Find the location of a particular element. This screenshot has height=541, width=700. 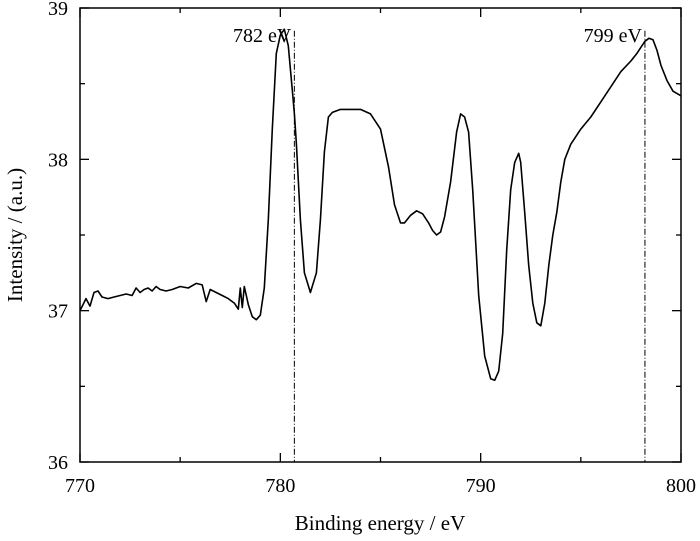

x-tick-label: 790 is located at coordinates (481, 486).